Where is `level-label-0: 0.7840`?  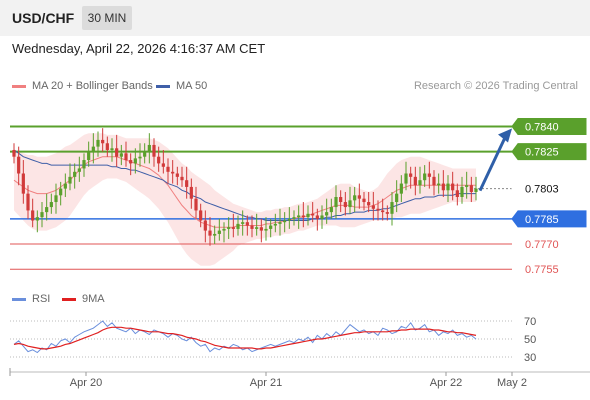
level-label-0: 0.7840 is located at coordinates (542, 127).